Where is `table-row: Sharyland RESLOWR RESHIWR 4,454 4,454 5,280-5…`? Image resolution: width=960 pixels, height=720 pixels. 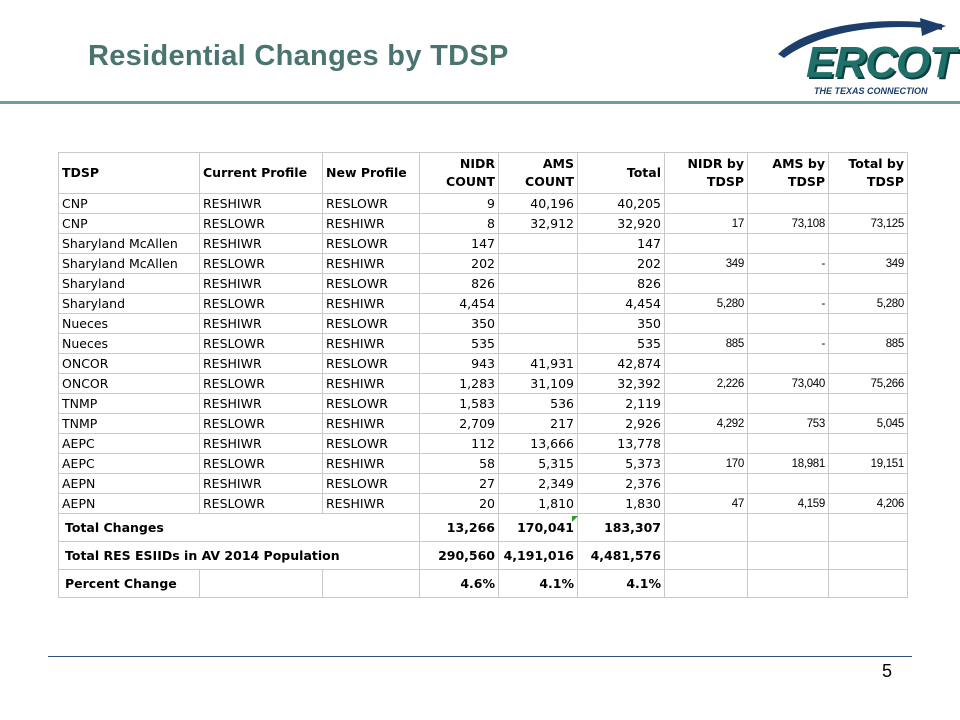
table-row: Sharyland RESLOWR RESHIWR 4,454 4,454 5,280-5… is located at coordinates (483, 303).